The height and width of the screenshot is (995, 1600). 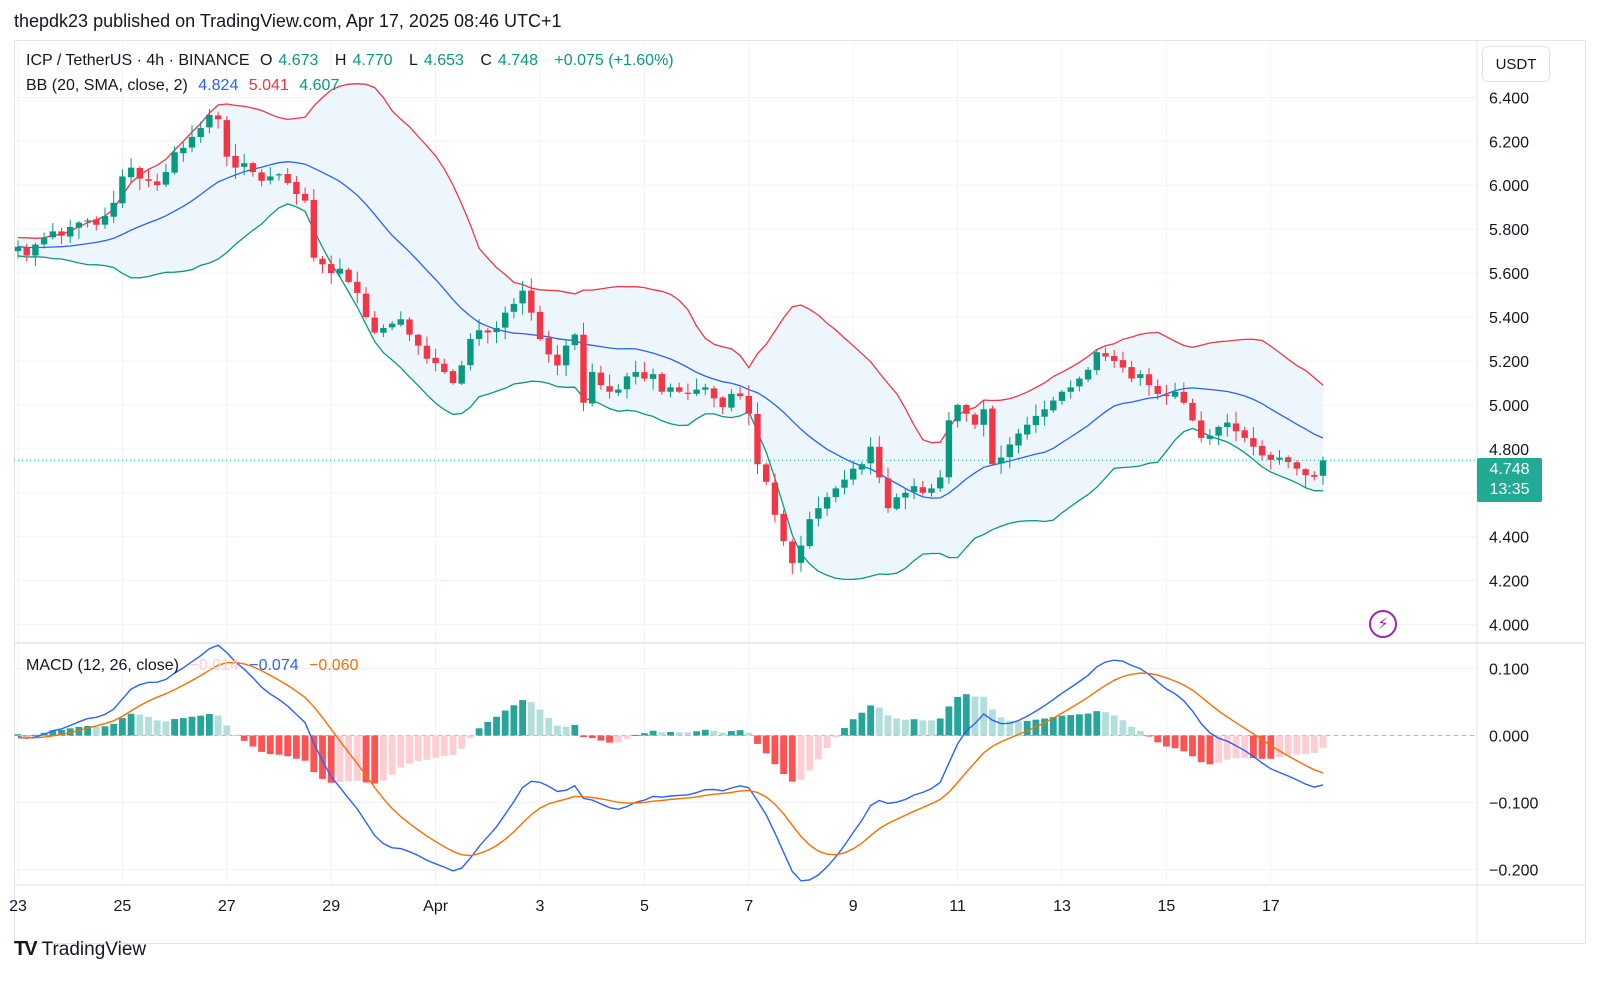 I want to click on price-axis-label: 5.400, so click(x=1509, y=318).